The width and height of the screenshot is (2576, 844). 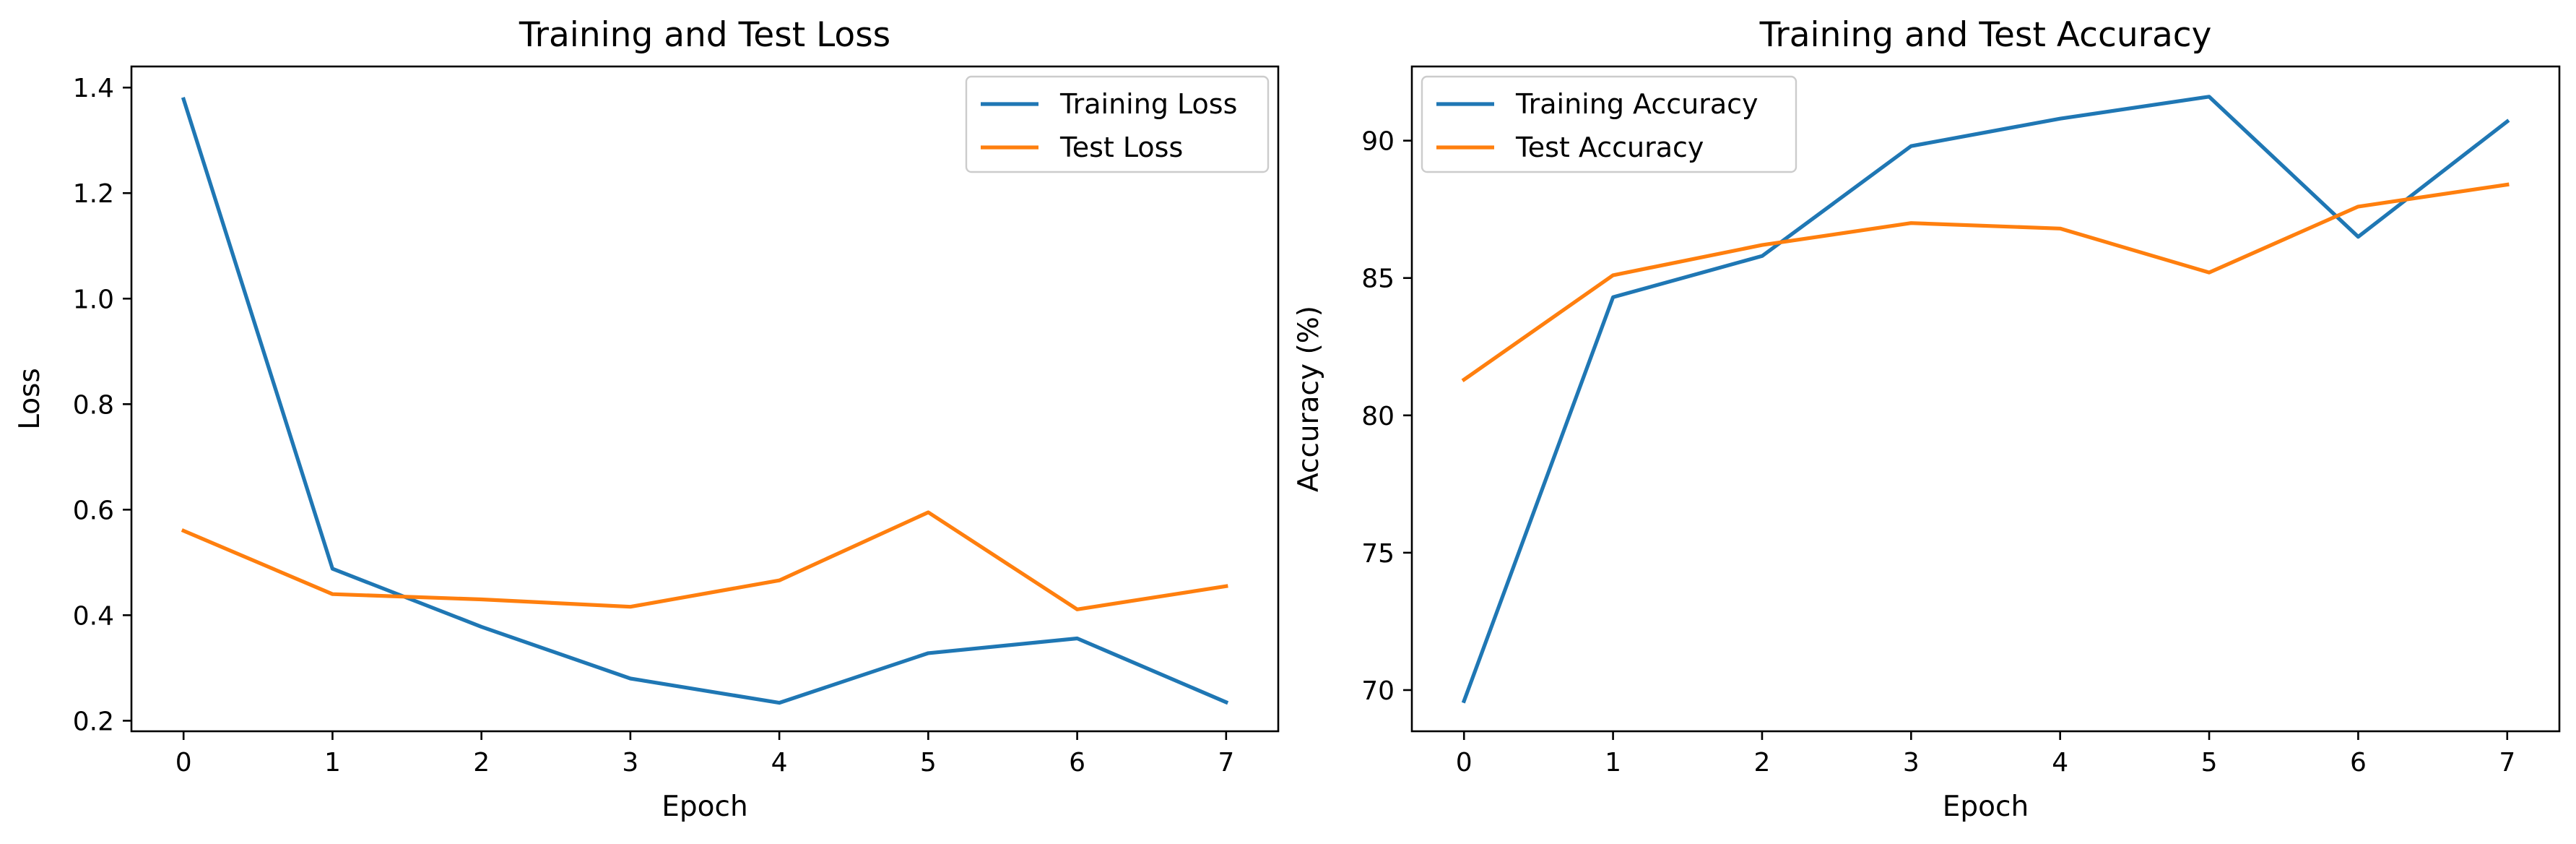 What do you see at coordinates (1613, 763) in the screenshot?
I see `chart2-x-tick-label: 1` at bounding box center [1613, 763].